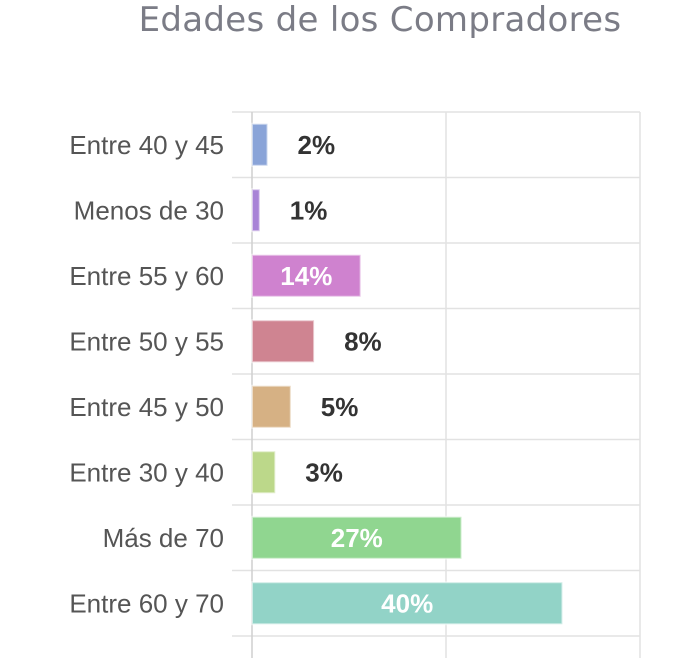 This screenshot has height=658, width=684. What do you see at coordinates (146, 603) in the screenshot?
I see `category-label: Entre 60 y 70` at bounding box center [146, 603].